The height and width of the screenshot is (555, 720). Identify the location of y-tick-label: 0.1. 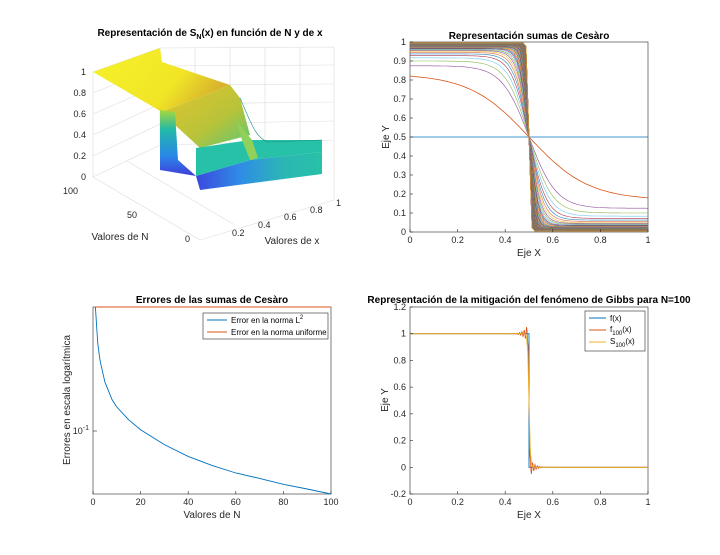
(399, 213).